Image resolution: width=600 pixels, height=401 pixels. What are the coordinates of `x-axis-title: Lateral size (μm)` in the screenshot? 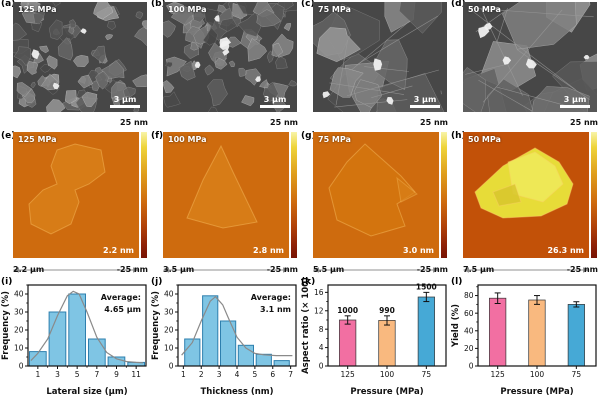 It's located at (86, 392).